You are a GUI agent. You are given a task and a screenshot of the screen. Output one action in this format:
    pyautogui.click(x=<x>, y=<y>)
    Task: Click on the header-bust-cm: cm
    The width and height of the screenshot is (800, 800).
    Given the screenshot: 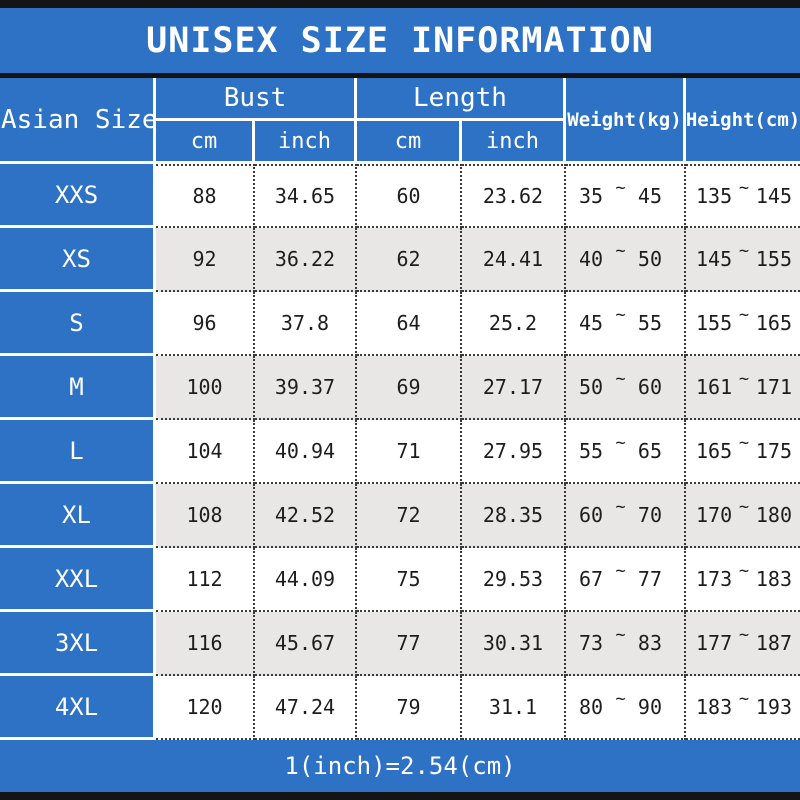 What is the action you would take?
    pyautogui.click(x=205, y=142)
    